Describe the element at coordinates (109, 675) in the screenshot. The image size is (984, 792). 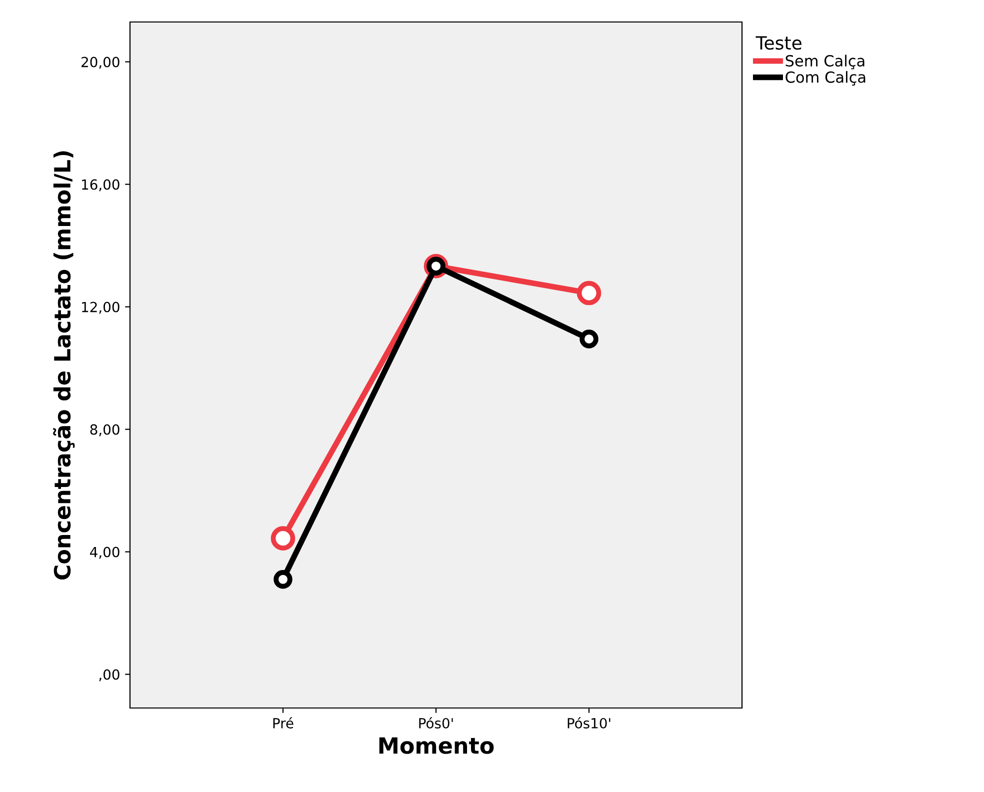
I see `y-tick-label: ,00` at that location.